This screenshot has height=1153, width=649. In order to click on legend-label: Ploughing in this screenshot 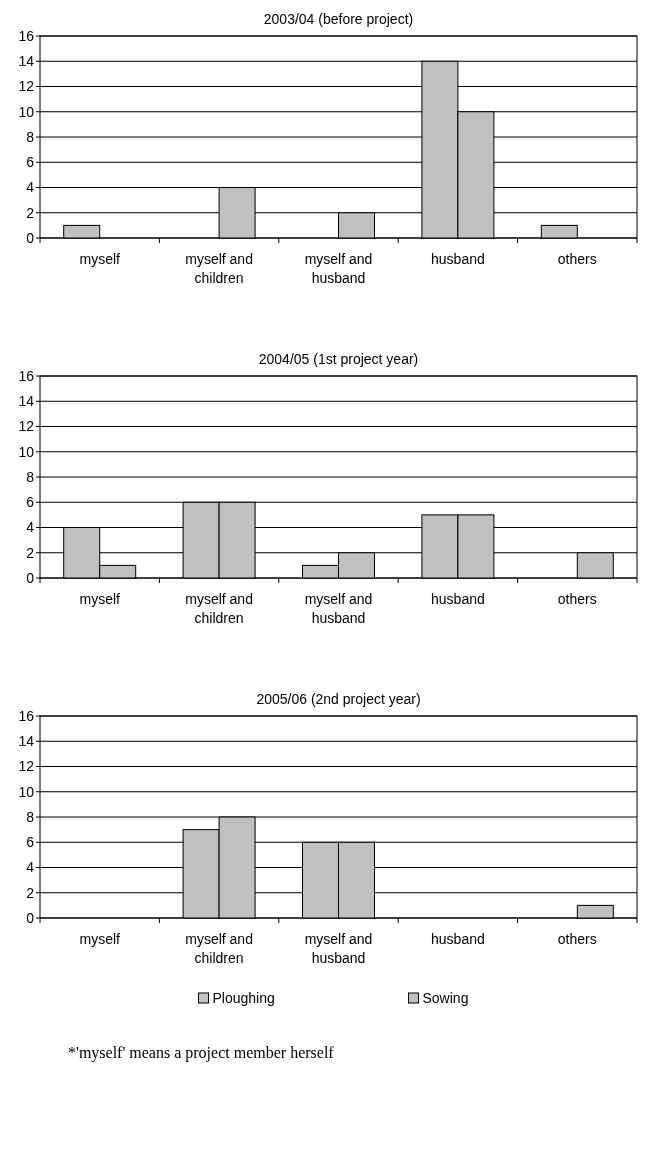, I will do `click(243, 998)`.